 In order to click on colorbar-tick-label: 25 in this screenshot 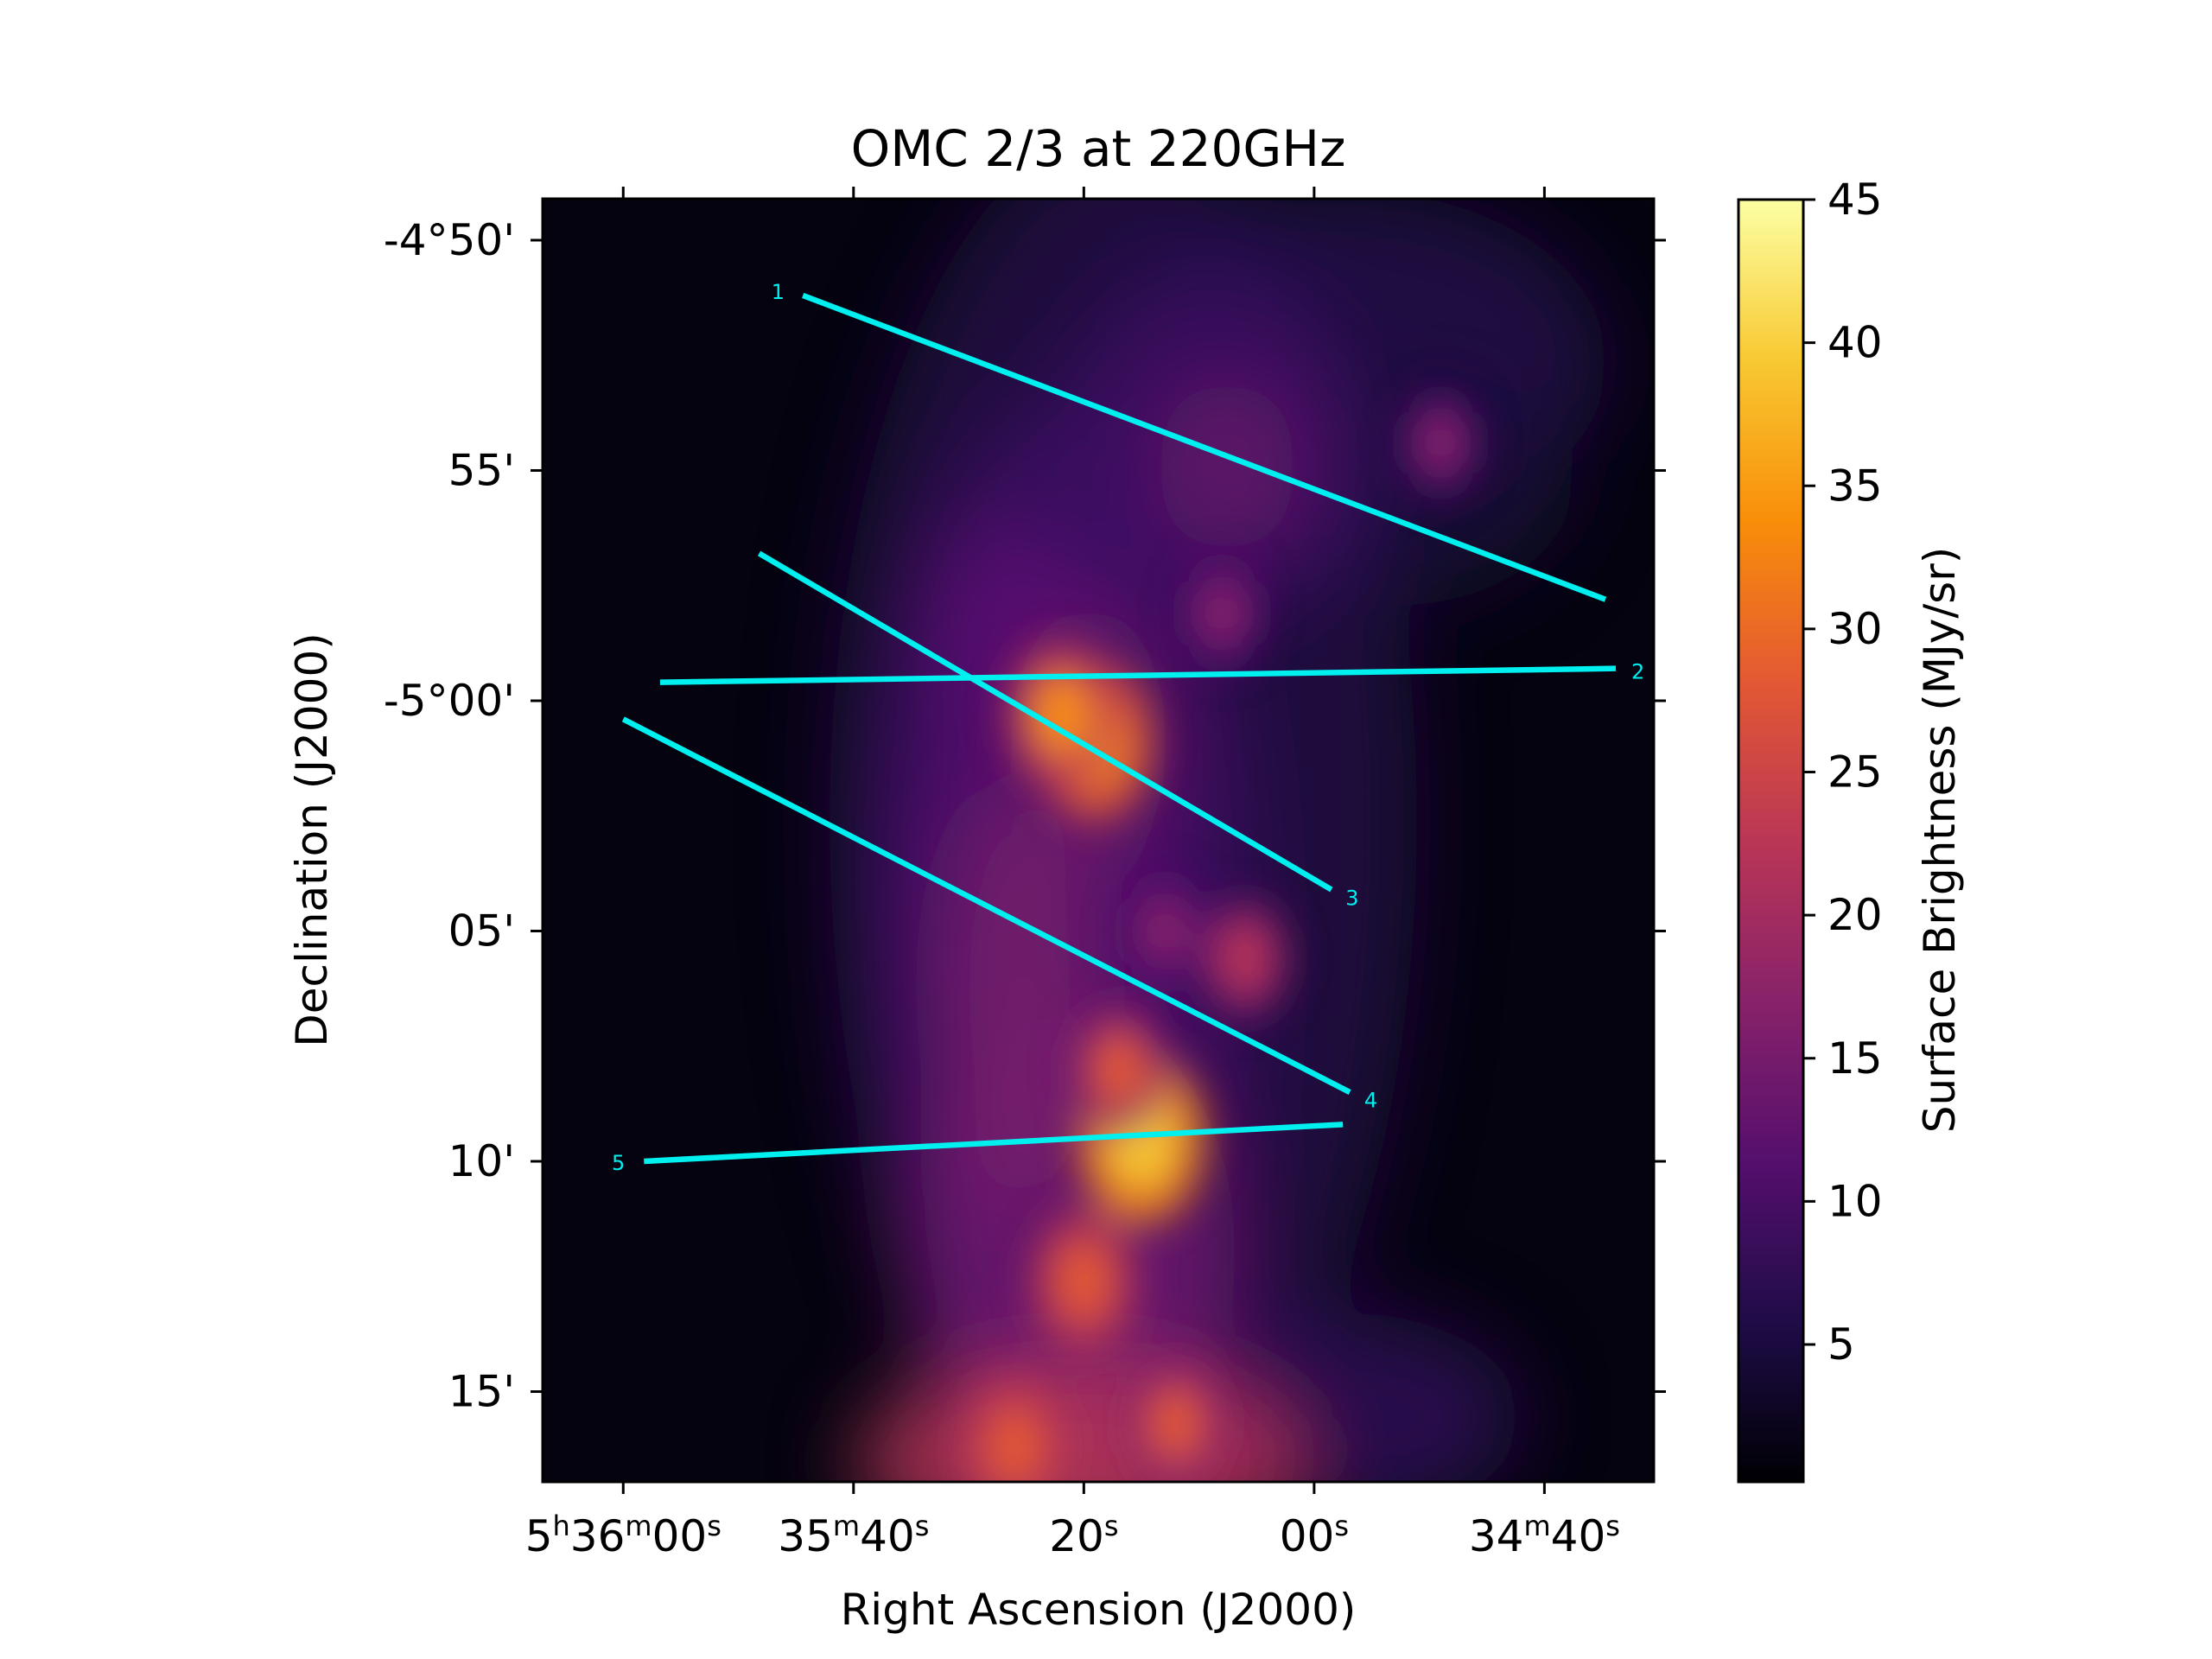, I will do `click(1855, 772)`.